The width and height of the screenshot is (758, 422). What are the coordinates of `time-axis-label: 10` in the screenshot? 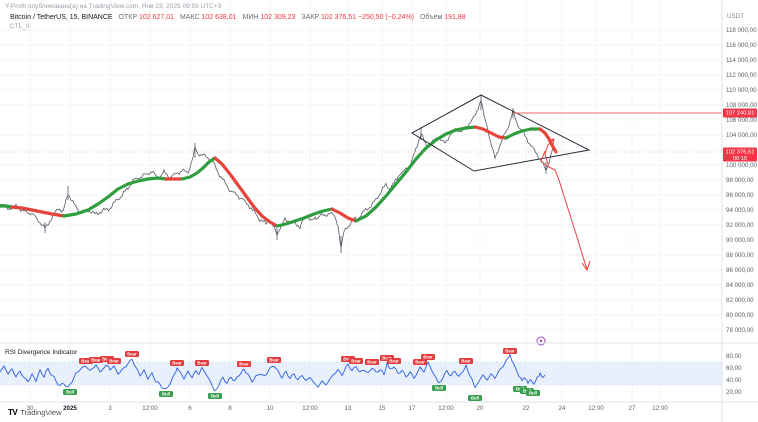 It's located at (270, 408).